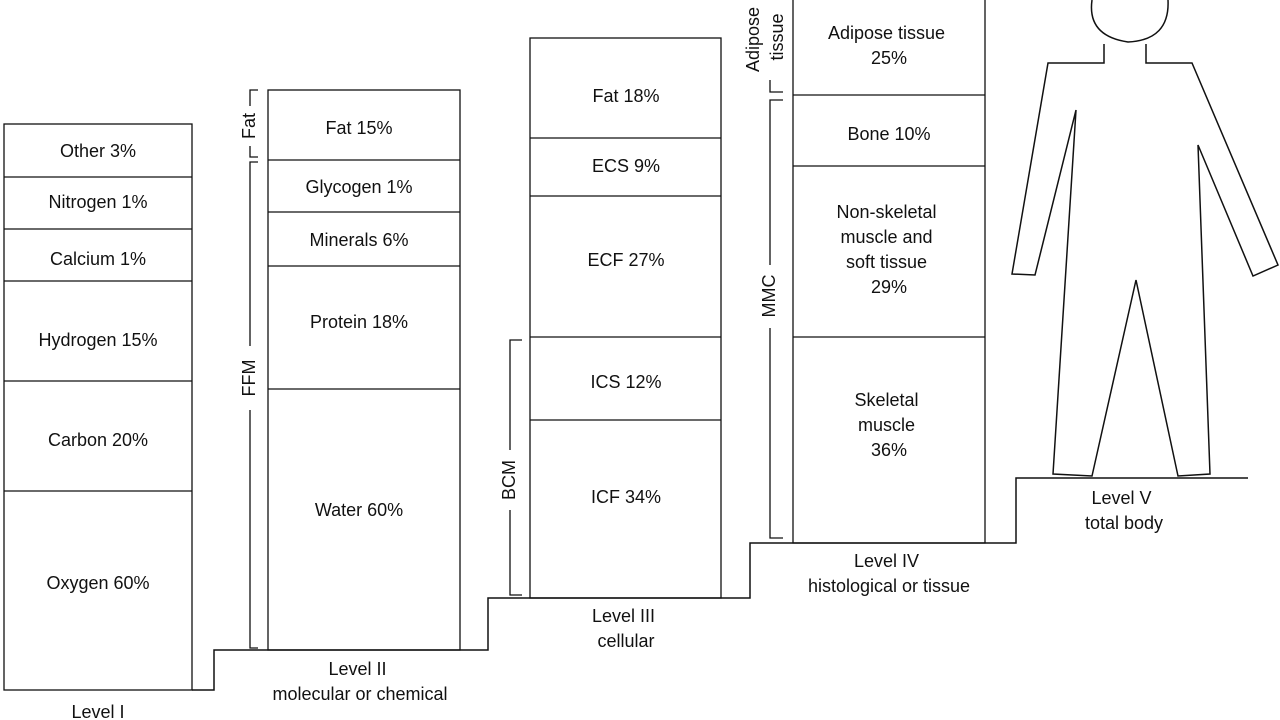  I want to click on bracket-mmc-line, so click(776, 319).